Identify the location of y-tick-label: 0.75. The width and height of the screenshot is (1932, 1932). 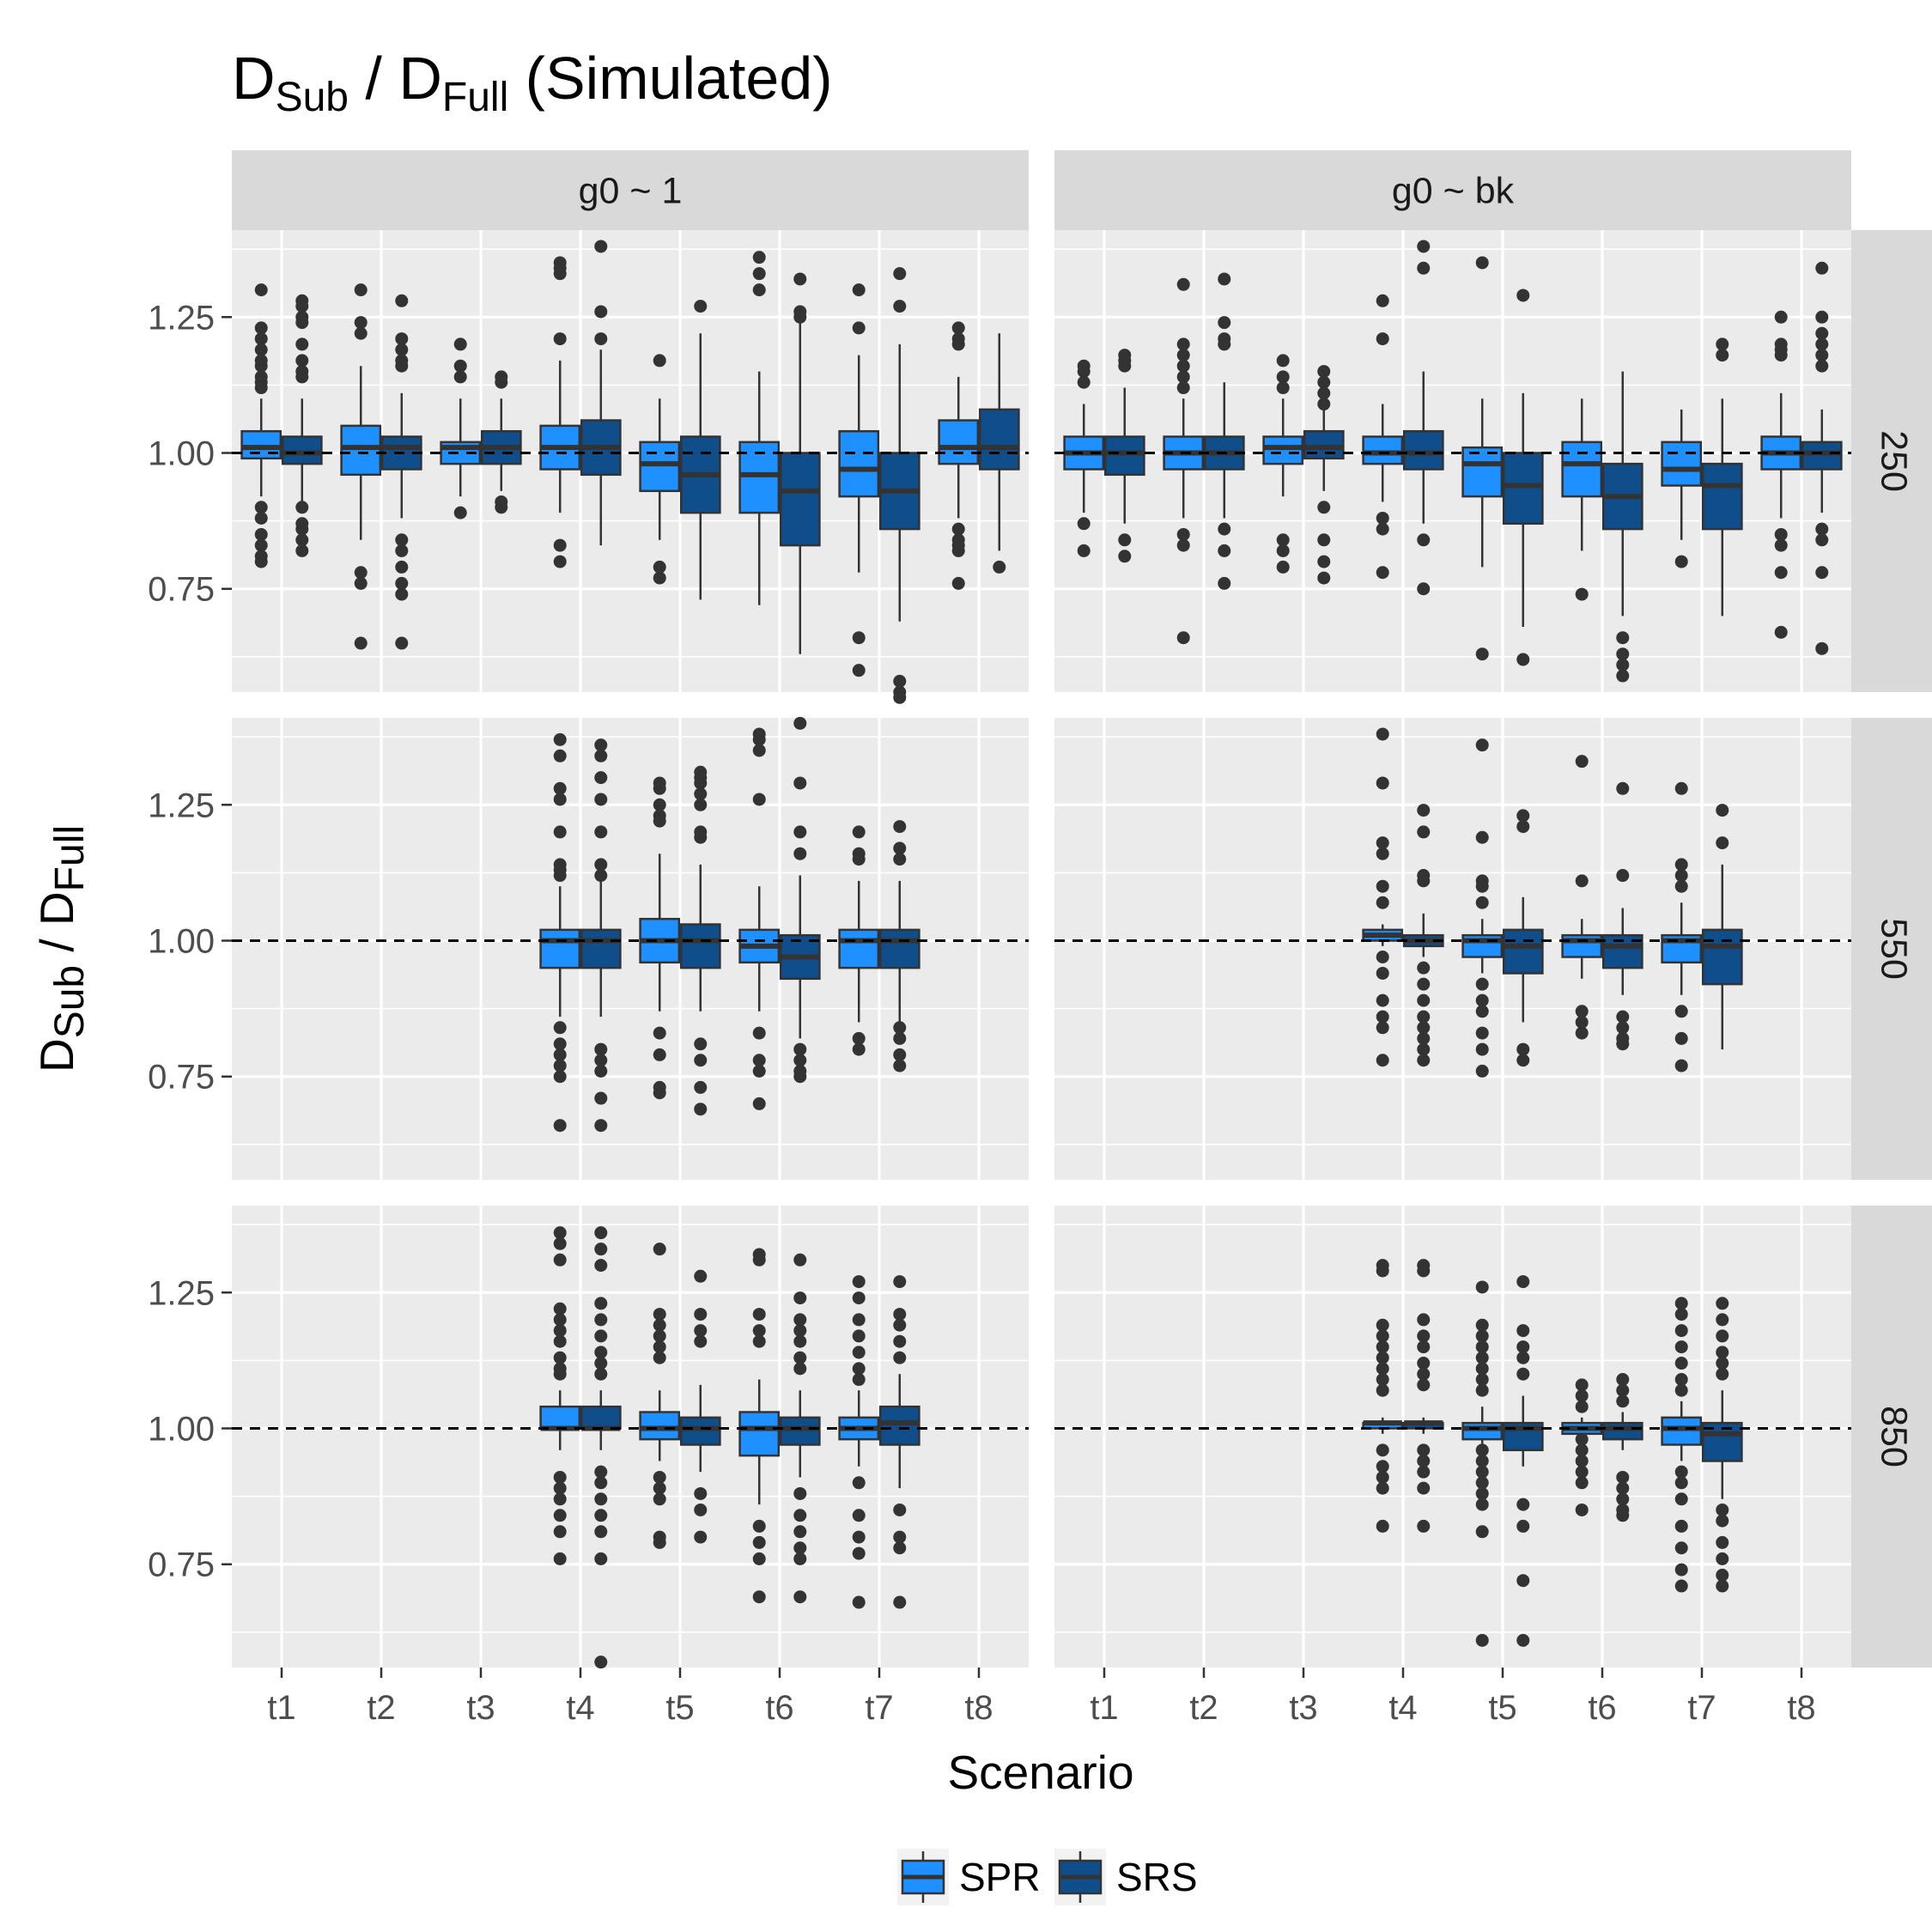
(181, 1565).